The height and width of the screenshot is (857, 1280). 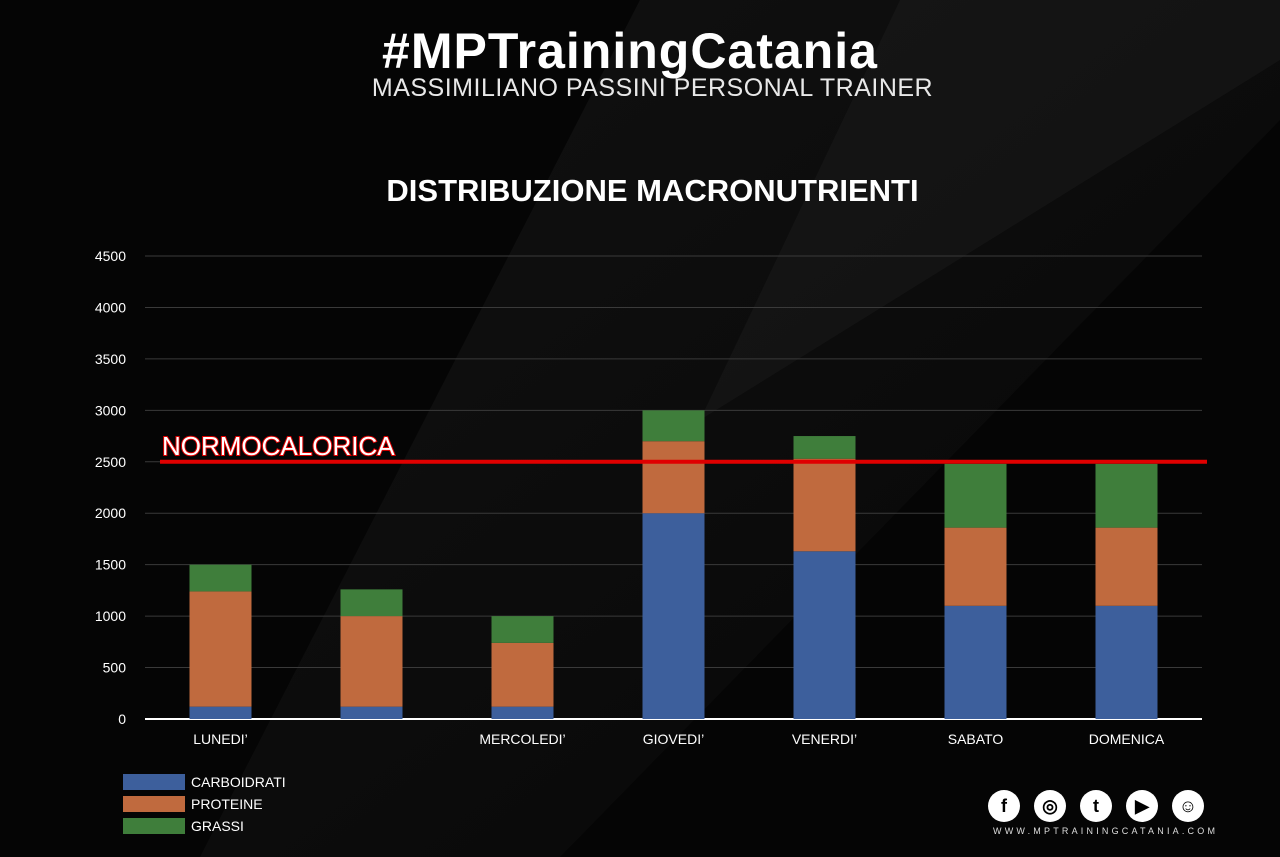 I want to click on legend-label: PROTEINE, so click(x=227, y=804).